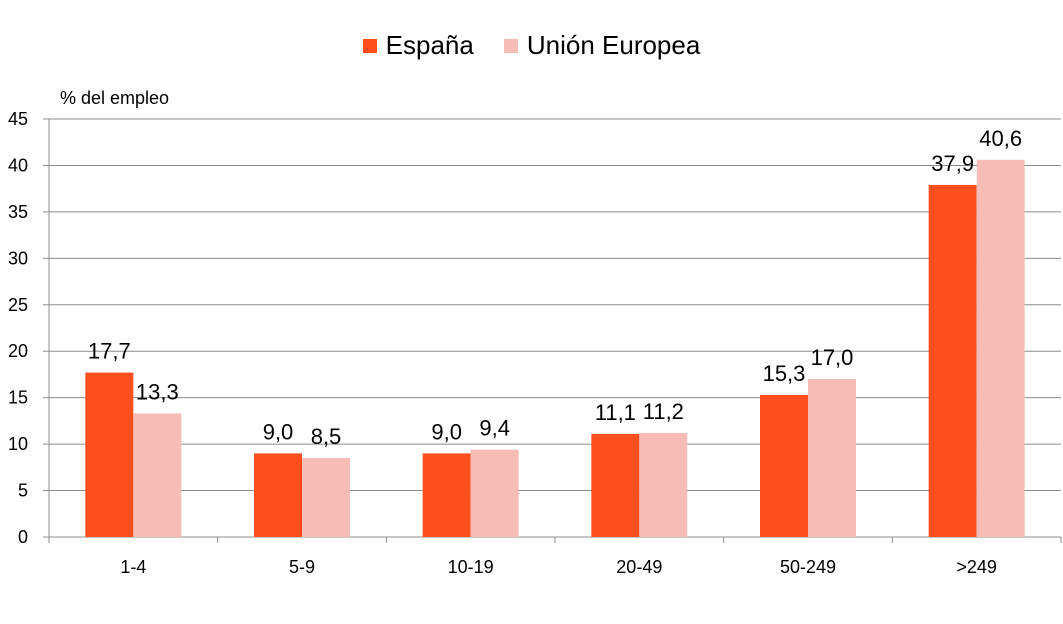 This screenshot has width=1063, height=624. What do you see at coordinates (157, 391) in the screenshot?
I see `data-label-union-europea: 13,3` at bounding box center [157, 391].